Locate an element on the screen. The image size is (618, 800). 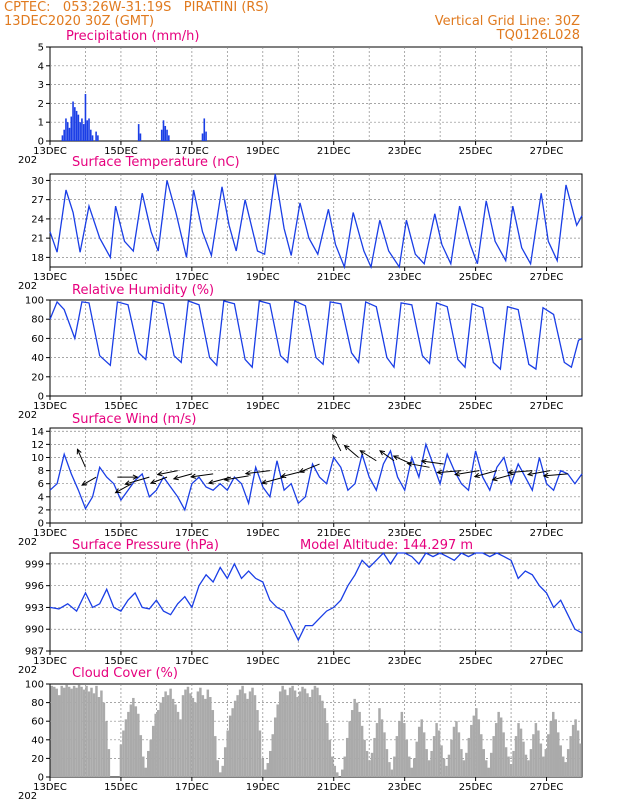
y-tick-label: 21 is located at coordinates (37, 239).